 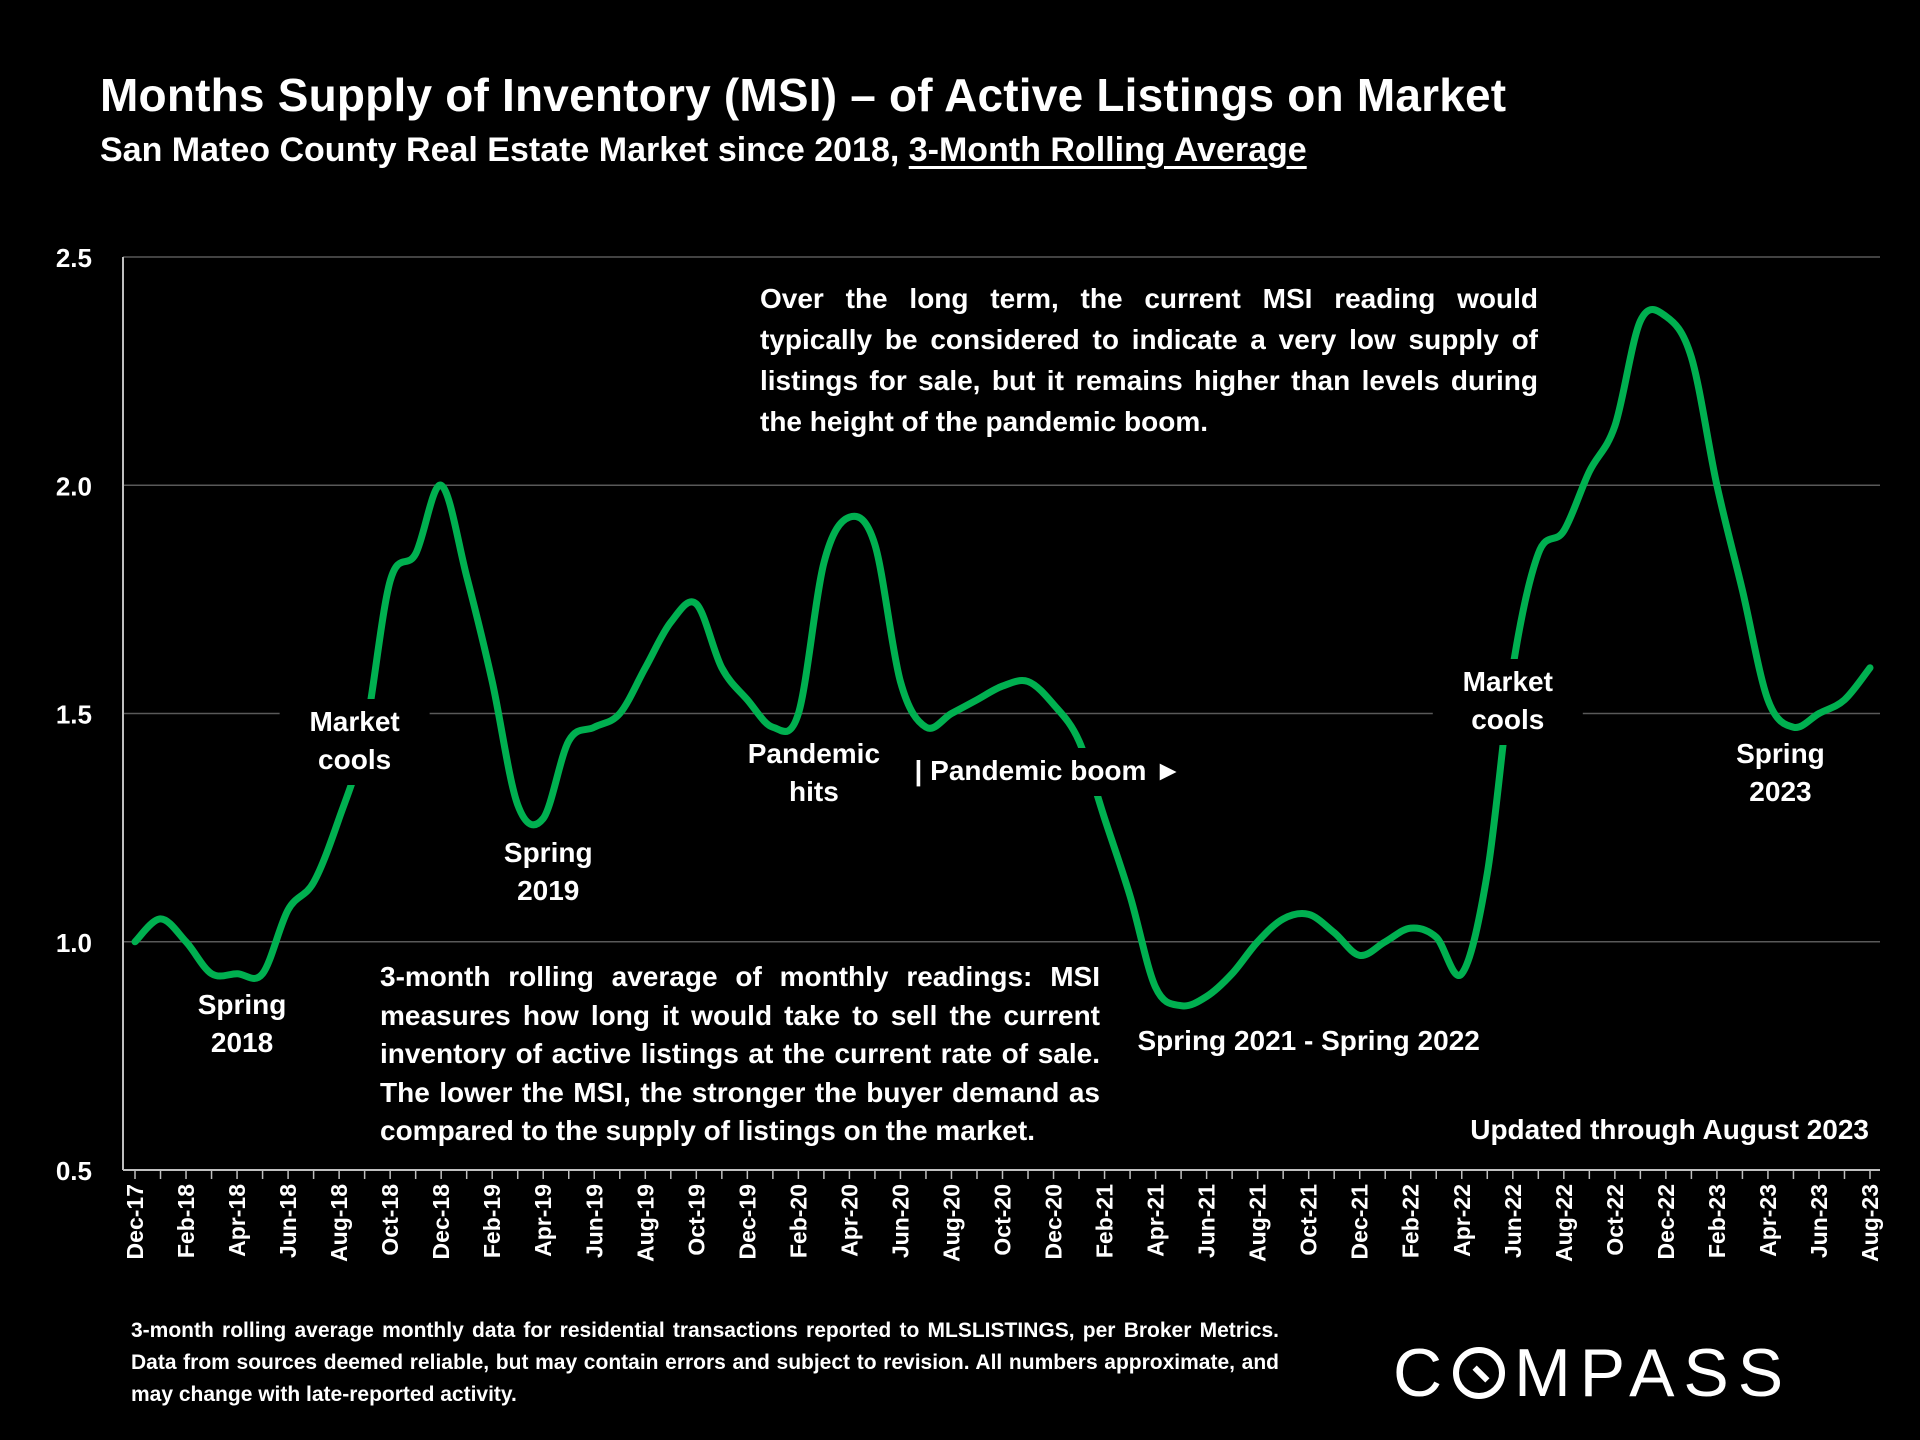 What do you see at coordinates (1594, 1373) in the screenshot?
I see `compass-logo: C MPASS` at bounding box center [1594, 1373].